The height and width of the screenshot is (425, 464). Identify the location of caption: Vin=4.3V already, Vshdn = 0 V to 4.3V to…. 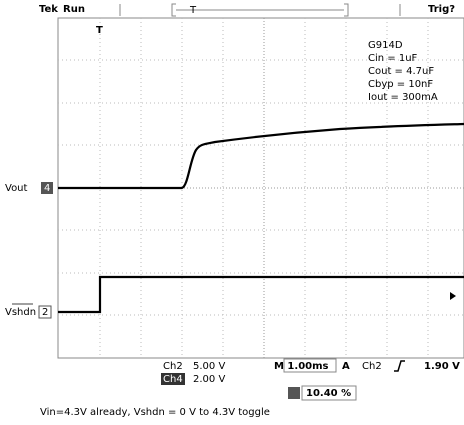
(155, 412).